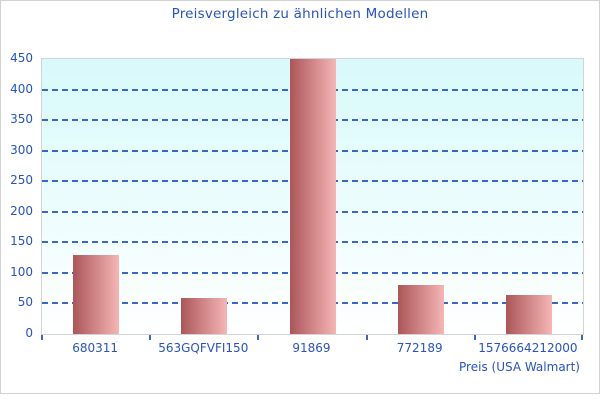 This screenshot has height=400, width=600. Describe the element at coordinates (29, 333) in the screenshot. I see `y-tick-label: 0` at that location.